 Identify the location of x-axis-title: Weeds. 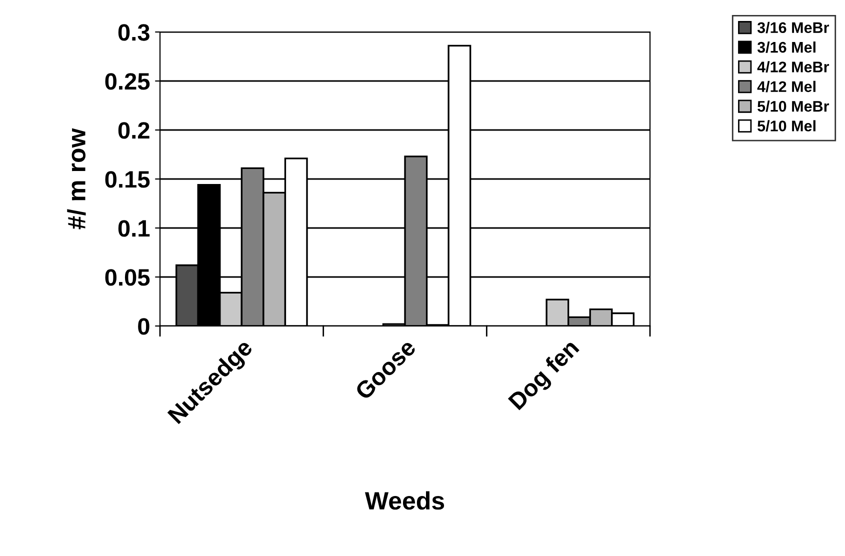
(404, 500).